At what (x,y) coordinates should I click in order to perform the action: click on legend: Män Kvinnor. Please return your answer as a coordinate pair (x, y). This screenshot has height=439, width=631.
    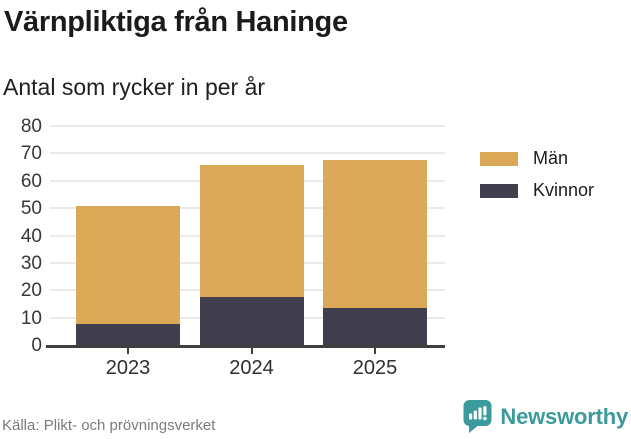
    Looking at the image, I should click on (537, 180).